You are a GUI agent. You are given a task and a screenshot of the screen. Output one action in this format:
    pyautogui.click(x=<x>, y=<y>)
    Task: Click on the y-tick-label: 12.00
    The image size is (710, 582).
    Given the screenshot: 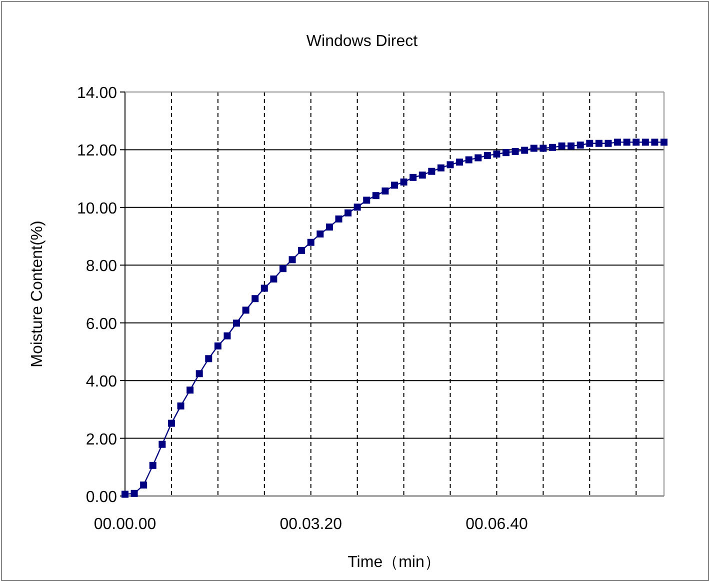 What is the action you would take?
    pyautogui.click(x=97, y=151)
    